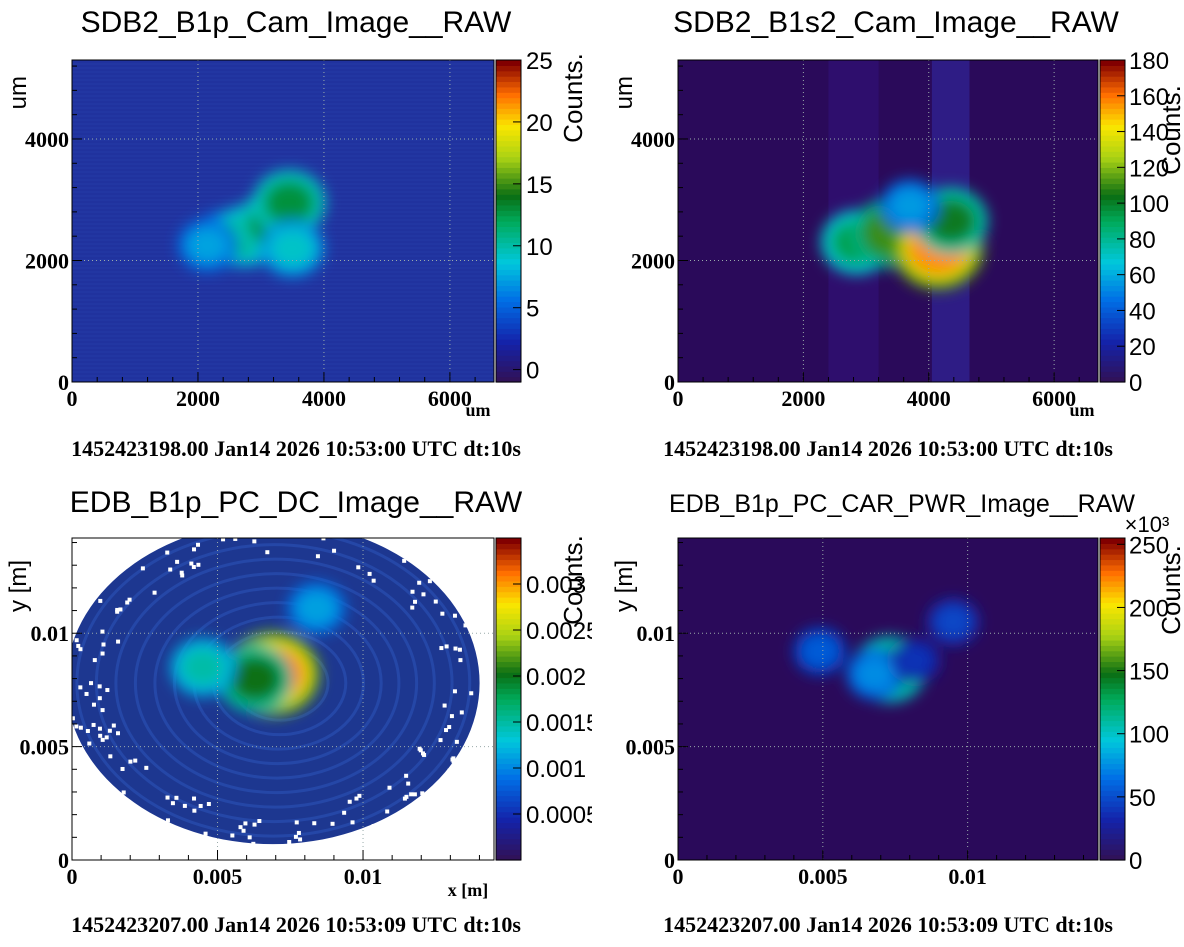 This screenshot has height=947, width=1184. Describe the element at coordinates (539, 247) in the screenshot. I see `colorbar-tick-label: 10` at that location.